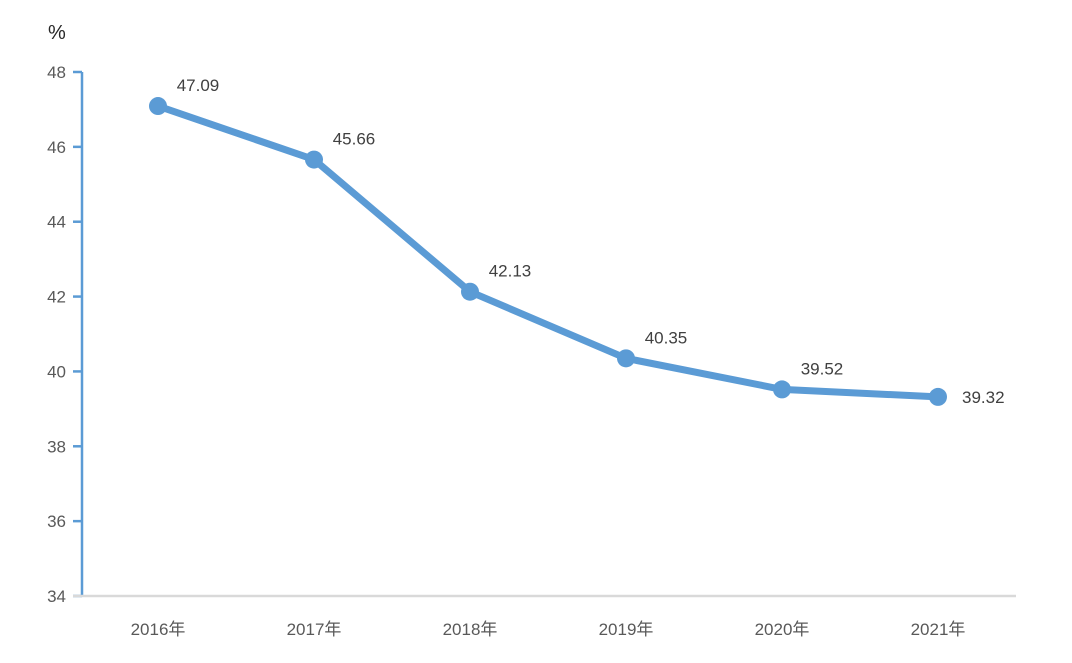 This screenshot has width=1072, height=663. What do you see at coordinates (822, 368) in the screenshot?
I see `data-point-label: 39.52` at bounding box center [822, 368].